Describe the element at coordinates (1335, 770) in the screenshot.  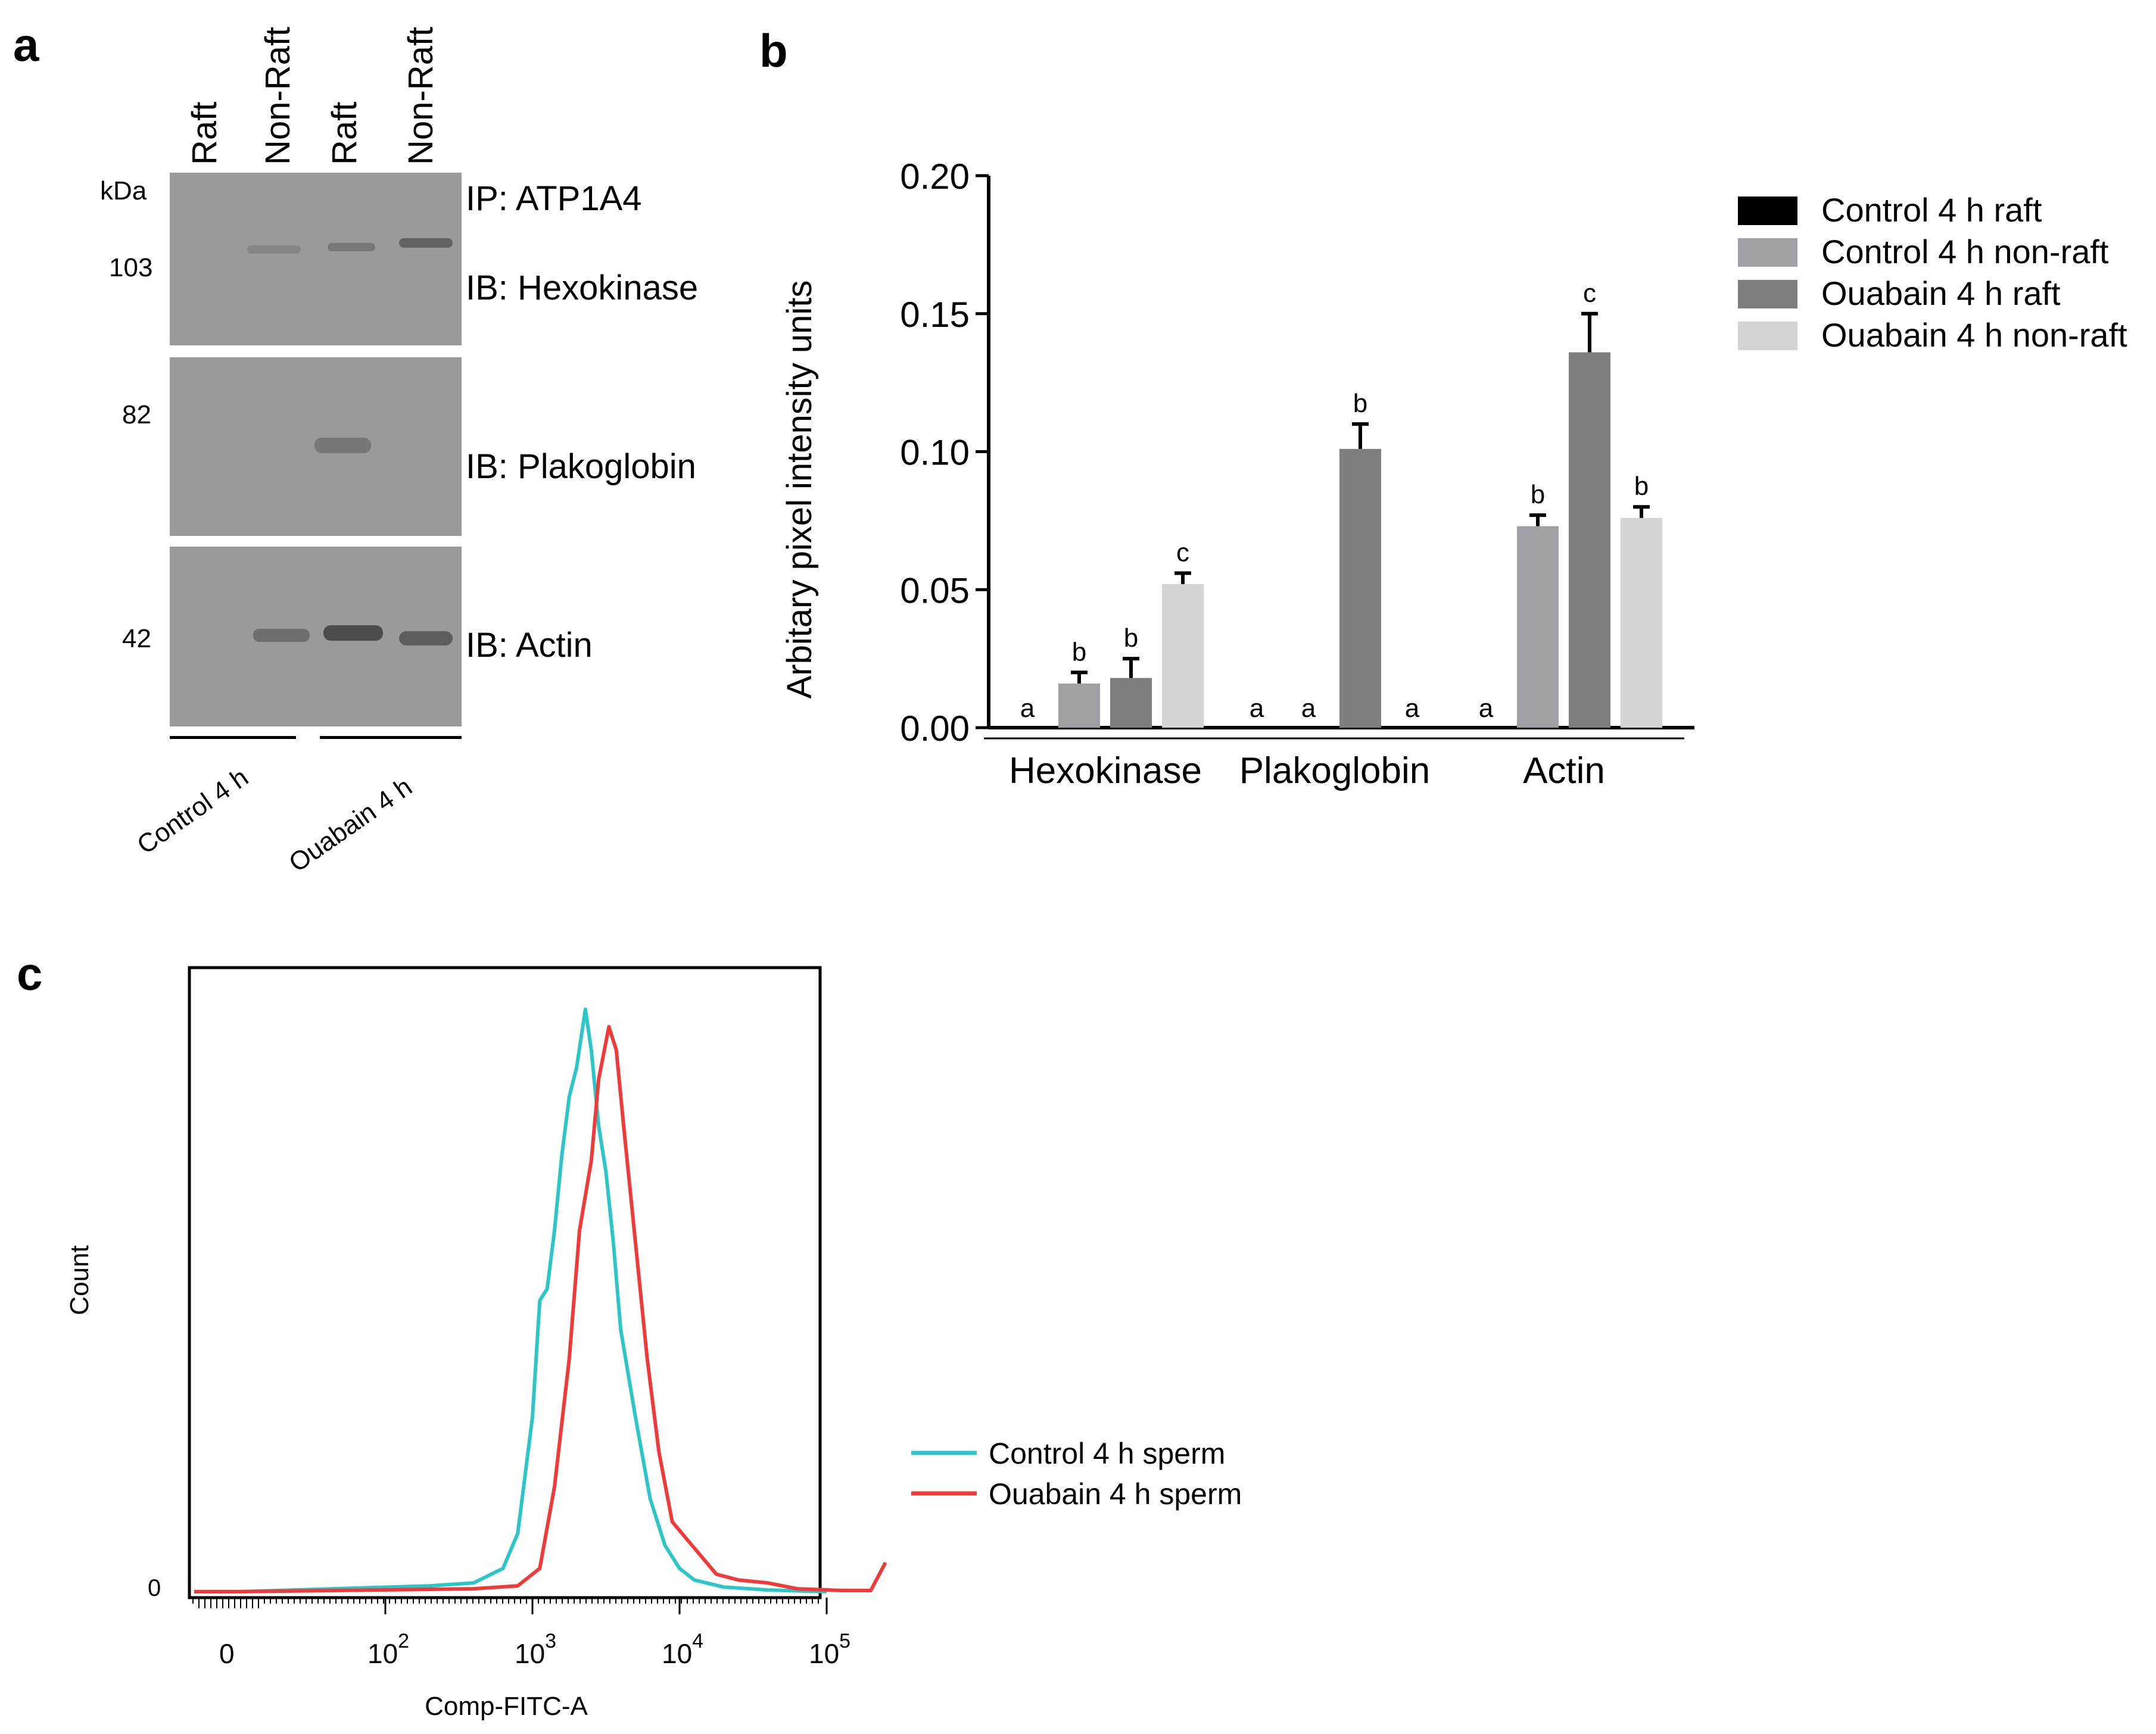
I see `category-label: Plakoglobin` at that location.